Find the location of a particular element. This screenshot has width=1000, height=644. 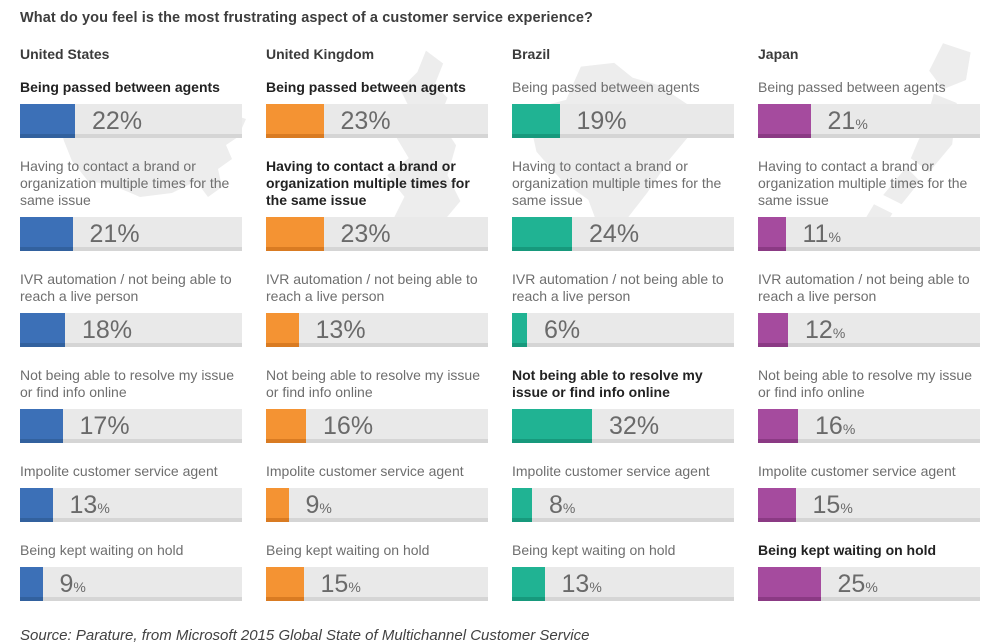

country-header-0: United States is located at coordinates (65, 54).